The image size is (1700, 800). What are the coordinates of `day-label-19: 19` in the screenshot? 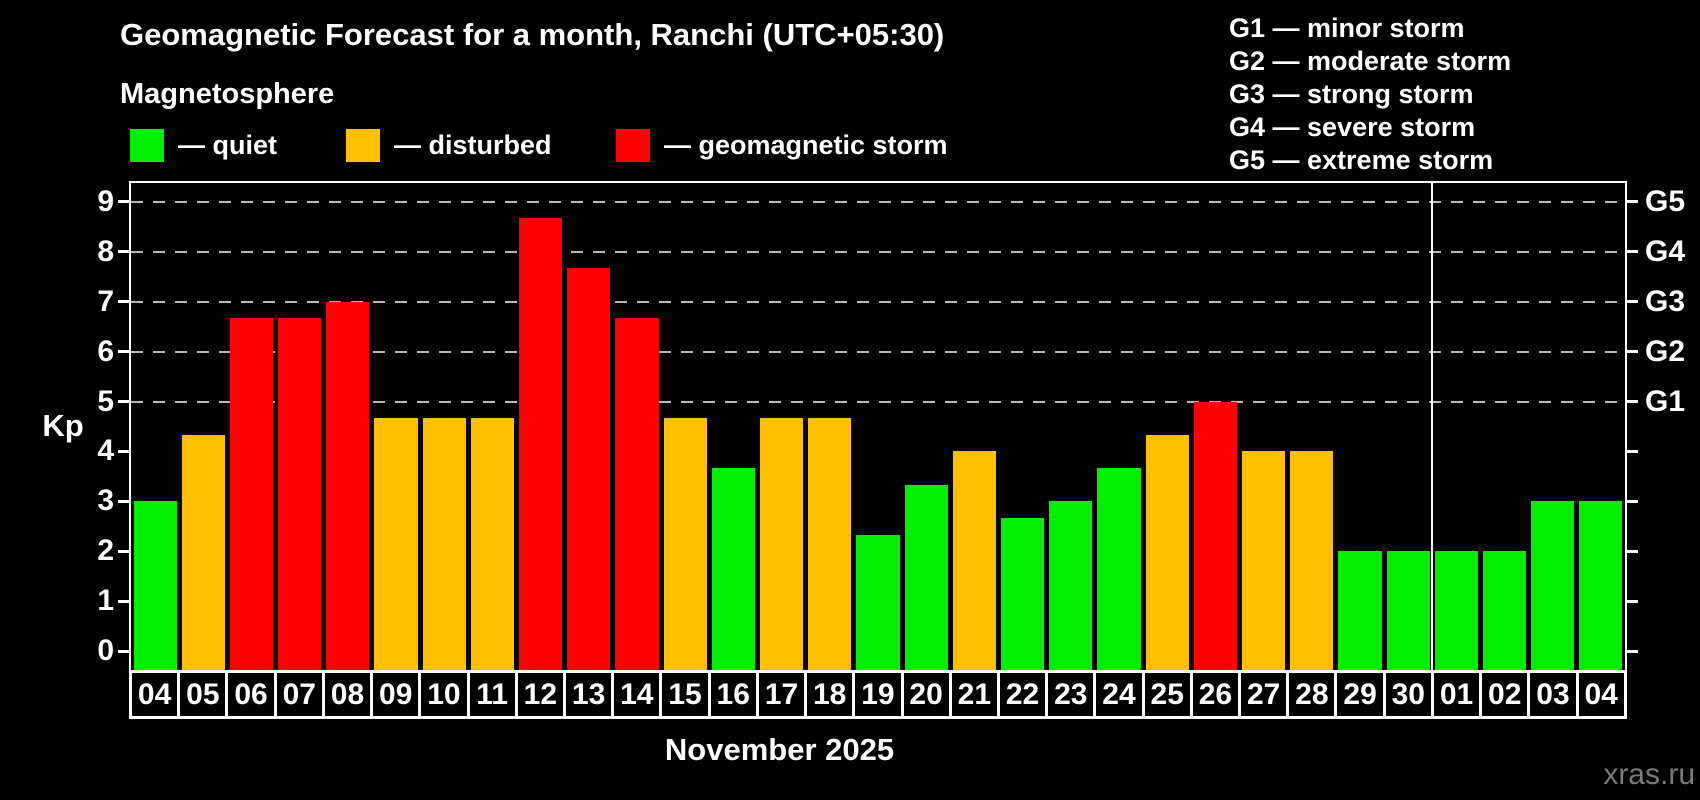 It's located at (878, 694).